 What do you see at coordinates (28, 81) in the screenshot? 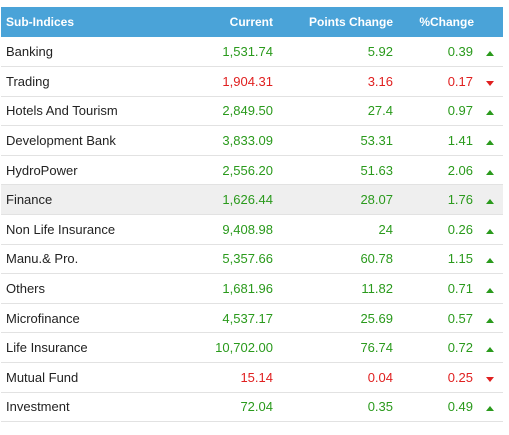
I see `row-name: Trading` at bounding box center [28, 81].